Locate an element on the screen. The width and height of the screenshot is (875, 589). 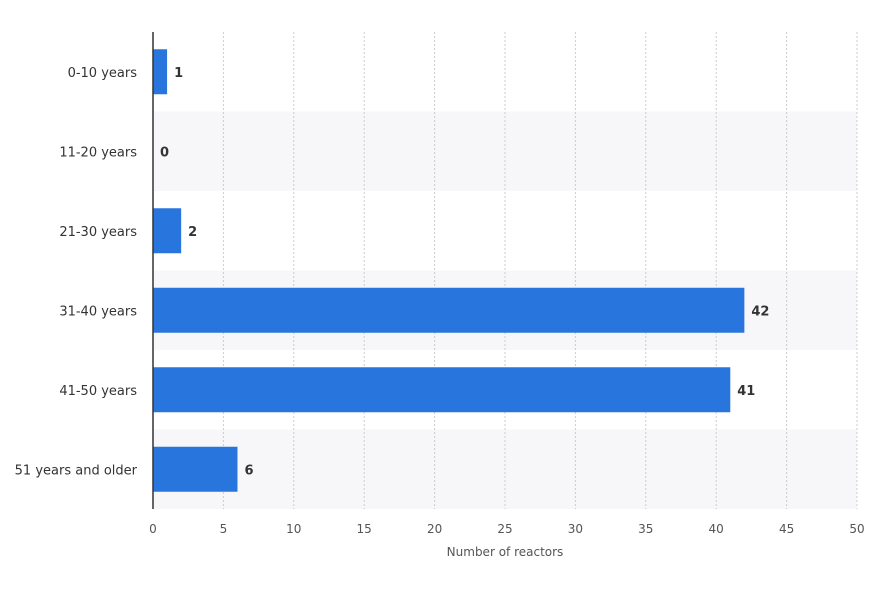
x-tick-label: 5 is located at coordinates (224, 529).